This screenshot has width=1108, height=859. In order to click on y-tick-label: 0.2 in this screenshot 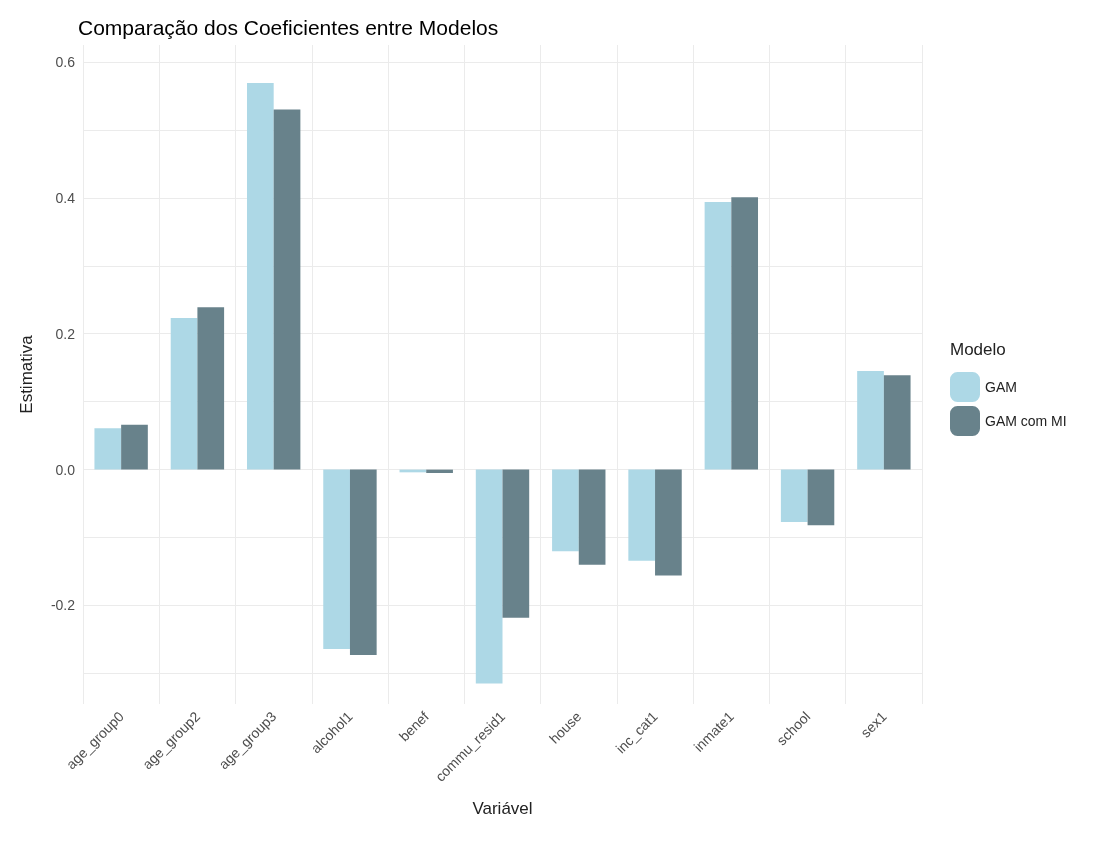, I will do `click(65, 333)`.